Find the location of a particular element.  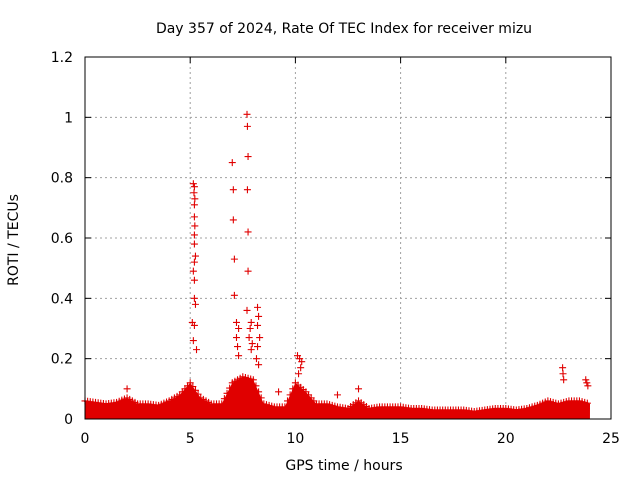

y-tick-label: 0.2 is located at coordinates (62, 360).